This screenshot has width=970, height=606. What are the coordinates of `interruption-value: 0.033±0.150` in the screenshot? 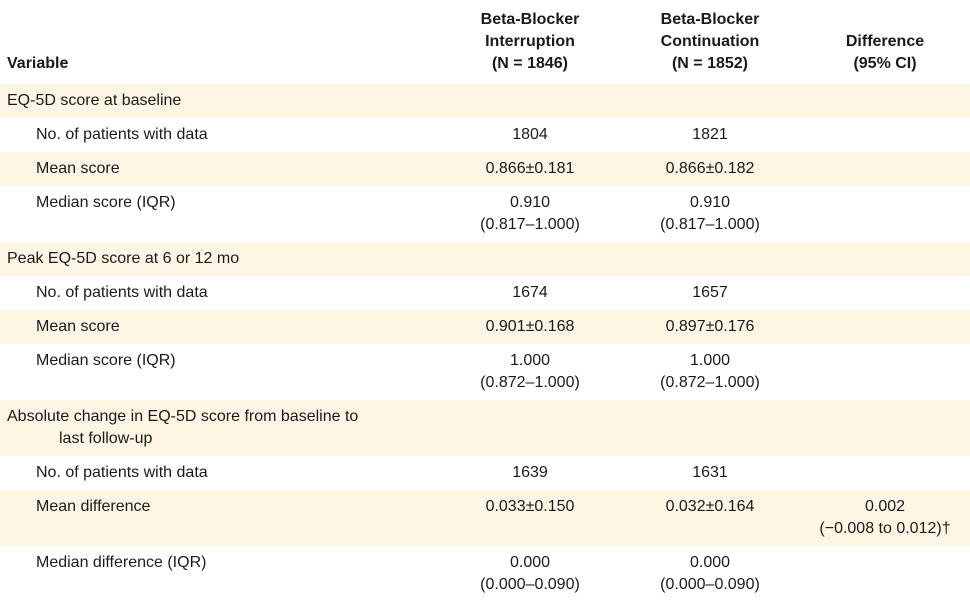 It's located at (530, 506).